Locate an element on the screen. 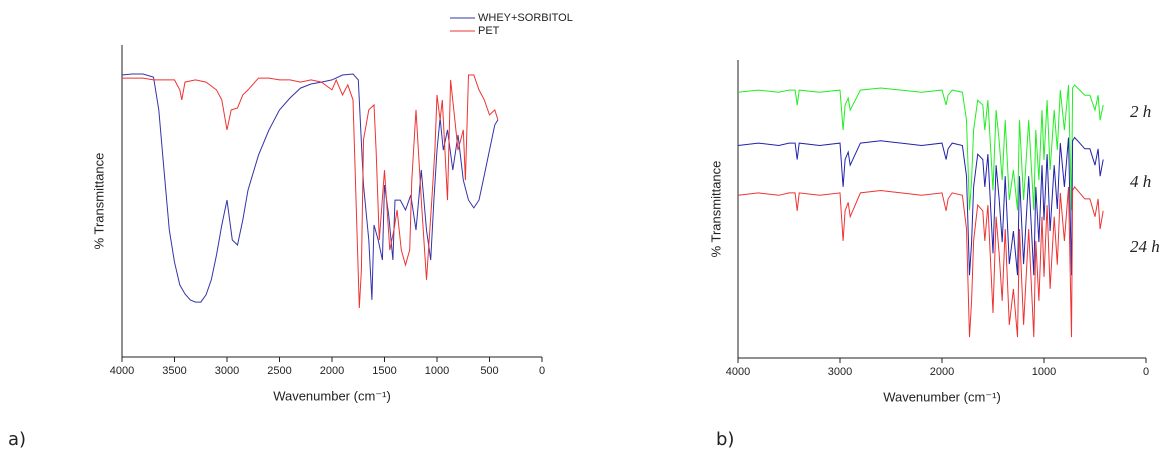  x-tick-label: 1500 is located at coordinates (384, 371).